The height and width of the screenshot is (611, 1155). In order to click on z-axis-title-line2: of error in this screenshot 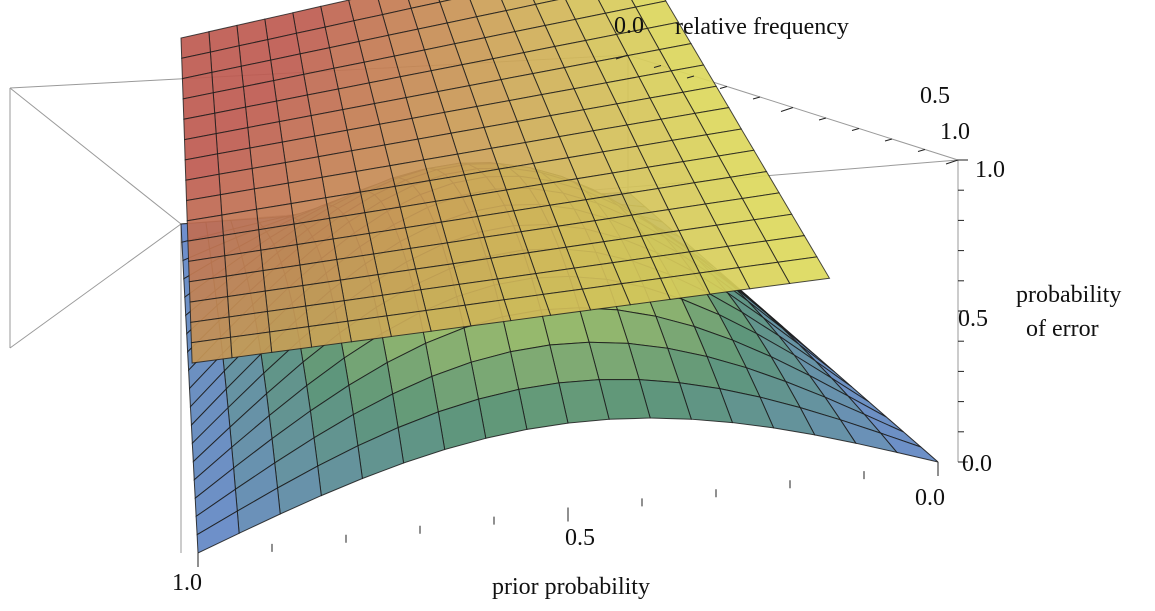, I will do `click(1062, 329)`.